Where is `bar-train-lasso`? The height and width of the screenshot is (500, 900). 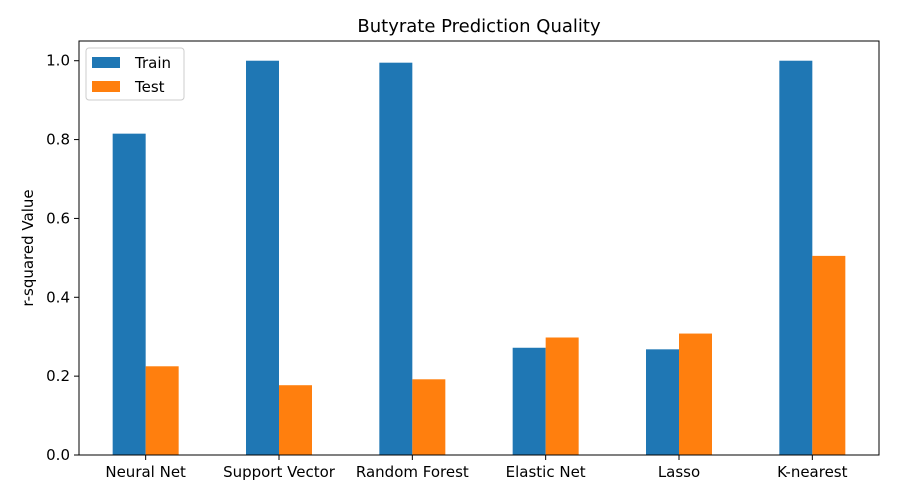
bar-train-lasso is located at coordinates (662, 402).